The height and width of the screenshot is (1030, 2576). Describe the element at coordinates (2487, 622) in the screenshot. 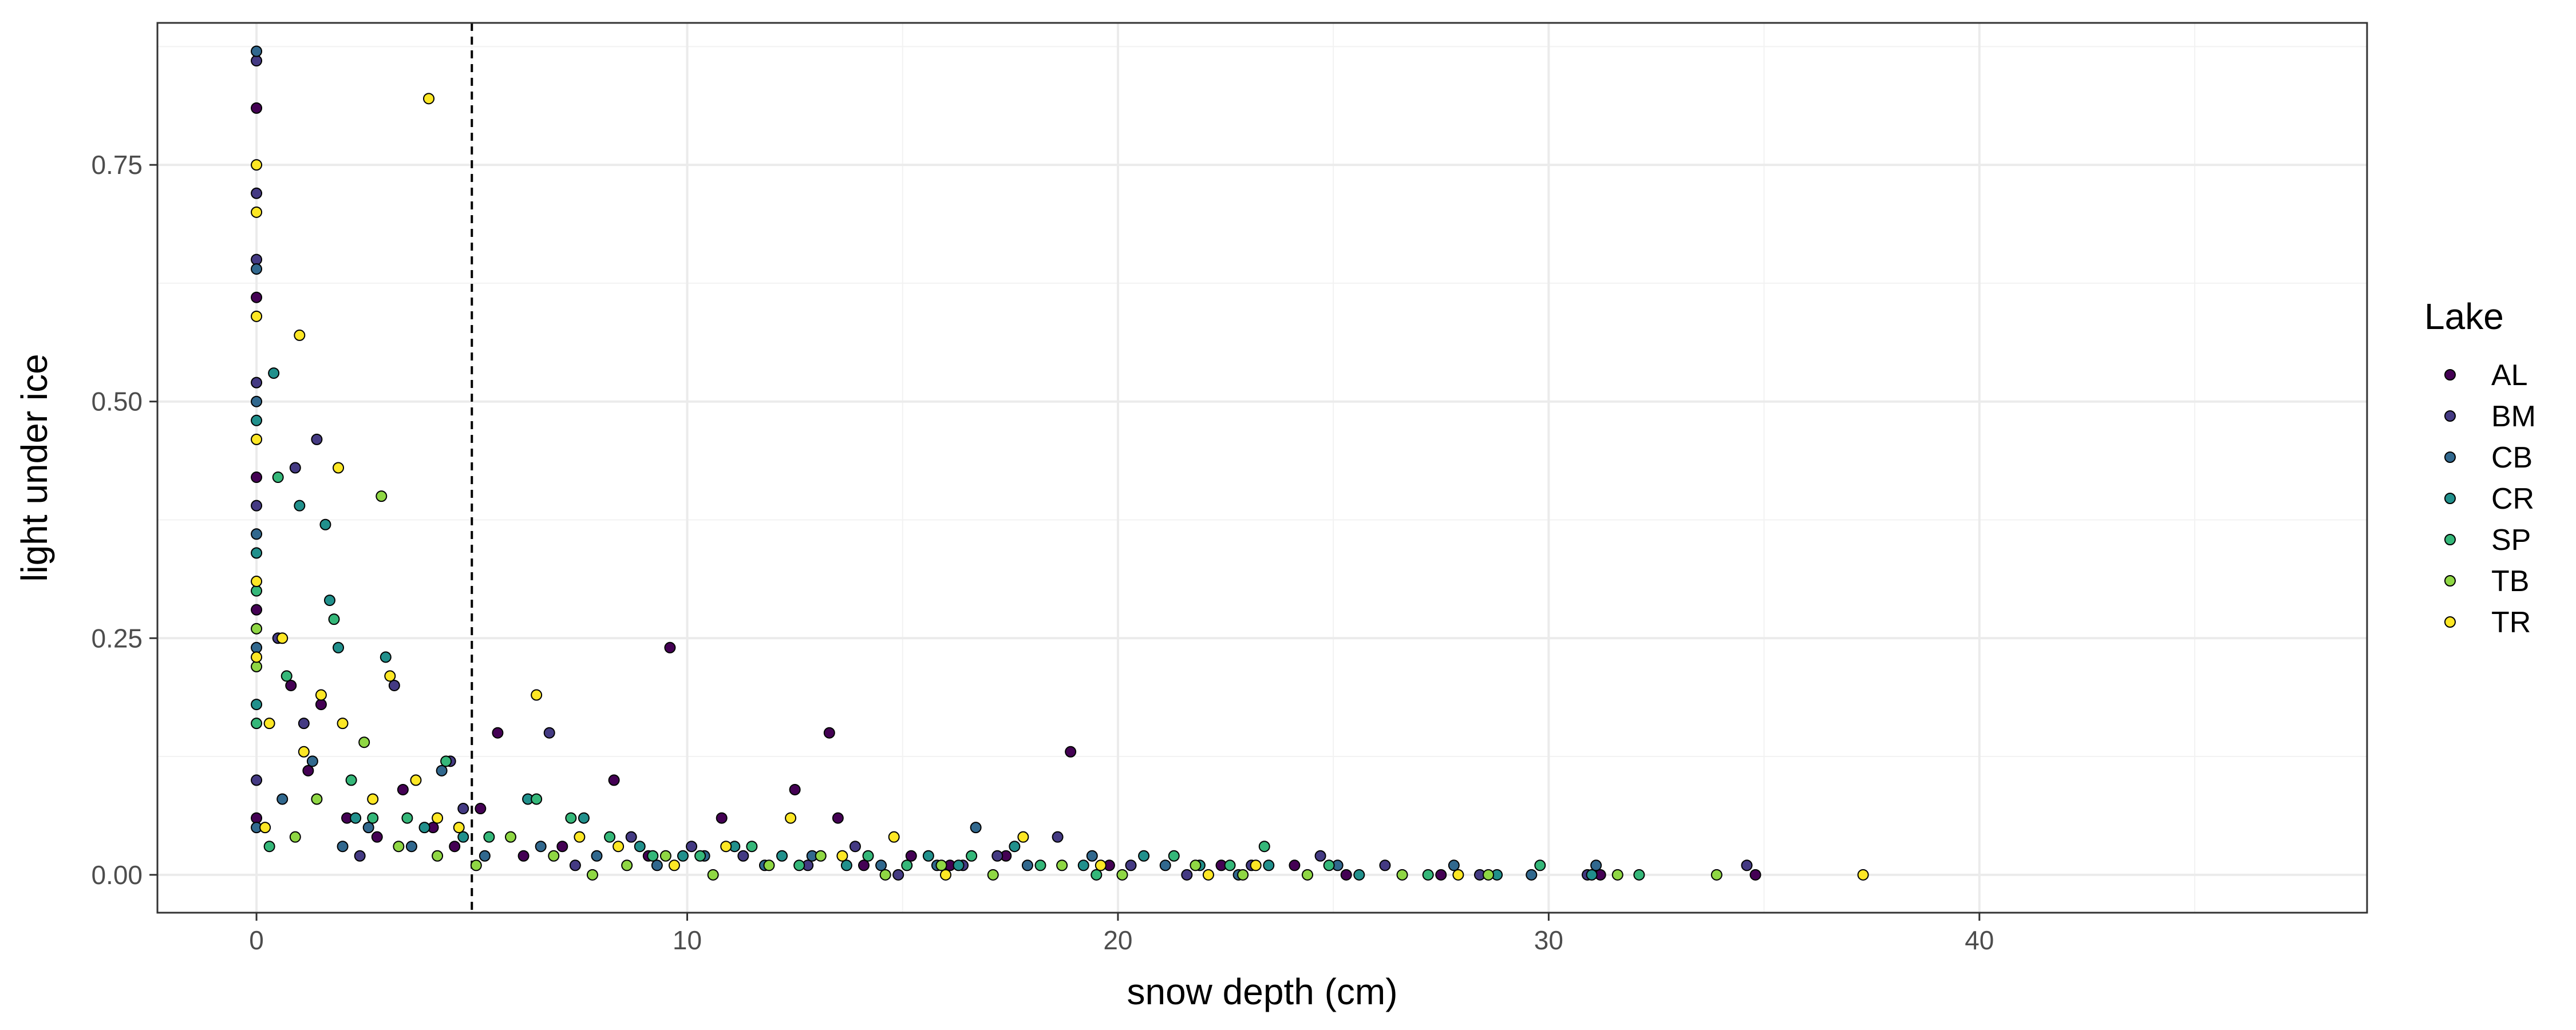

I see `legend-item-TR: TR` at that location.